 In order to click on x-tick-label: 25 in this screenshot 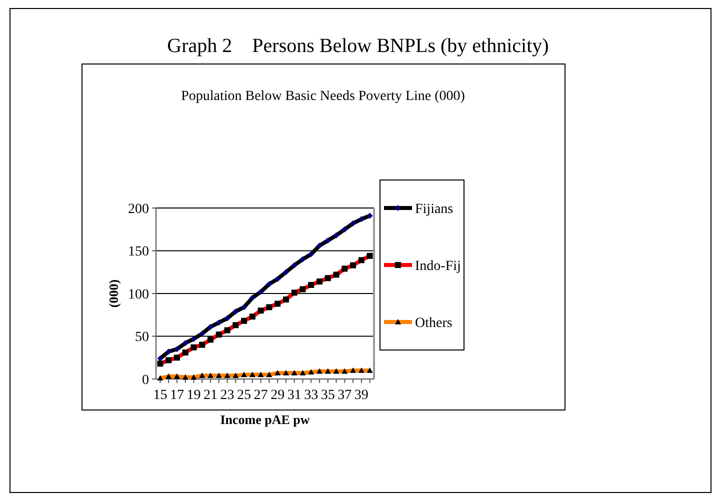, I will do `click(244, 395)`.